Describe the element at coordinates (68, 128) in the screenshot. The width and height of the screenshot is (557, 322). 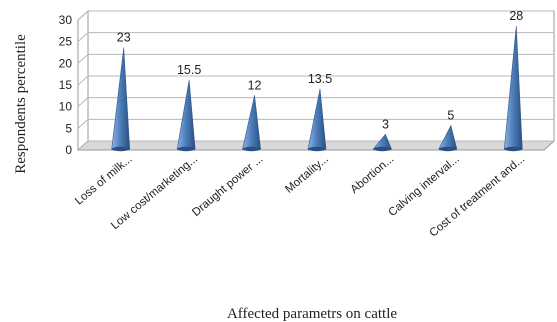
I see `y-tick-label: 5` at that location.